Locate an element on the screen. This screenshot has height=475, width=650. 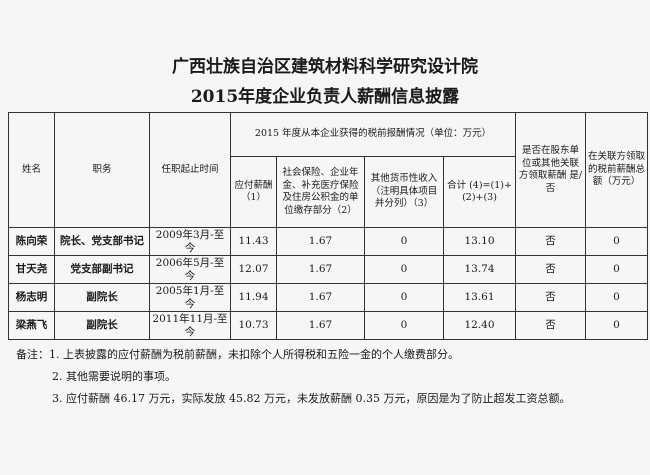
cell-tenure: 2009年3月-至今 is located at coordinates (190, 241).